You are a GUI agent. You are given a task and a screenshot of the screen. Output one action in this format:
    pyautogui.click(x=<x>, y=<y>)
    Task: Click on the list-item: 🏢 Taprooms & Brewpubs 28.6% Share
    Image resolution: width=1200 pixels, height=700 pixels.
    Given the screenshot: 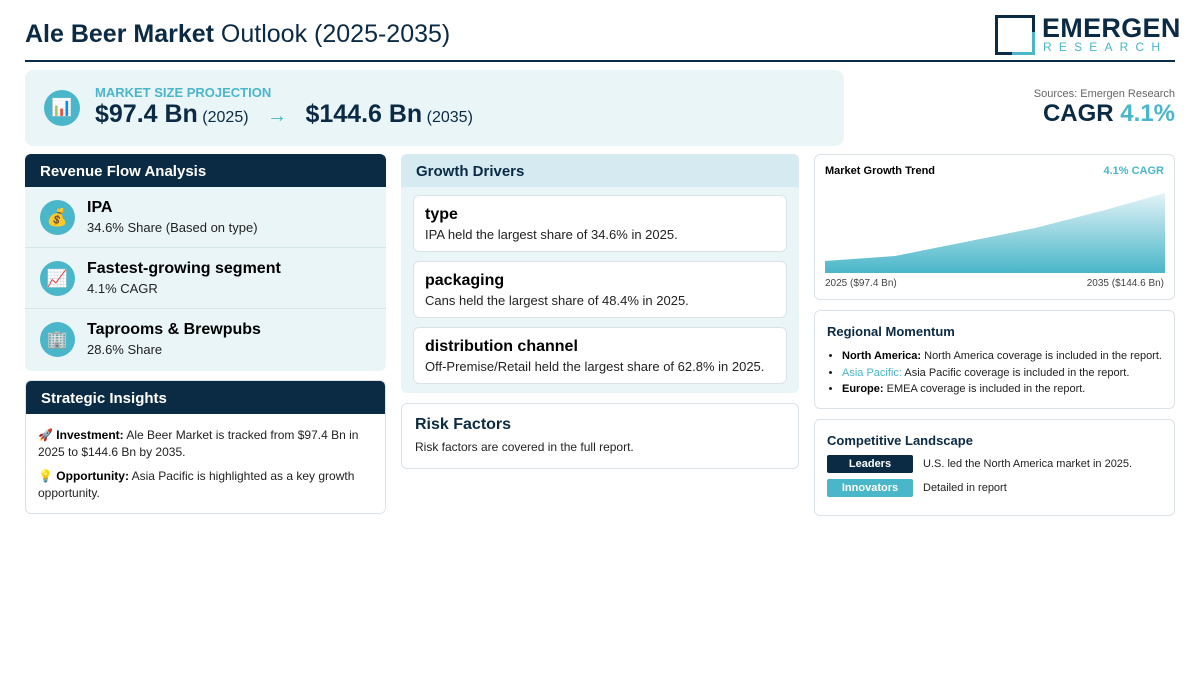 What is the action you would take?
    pyautogui.click(x=205, y=339)
    